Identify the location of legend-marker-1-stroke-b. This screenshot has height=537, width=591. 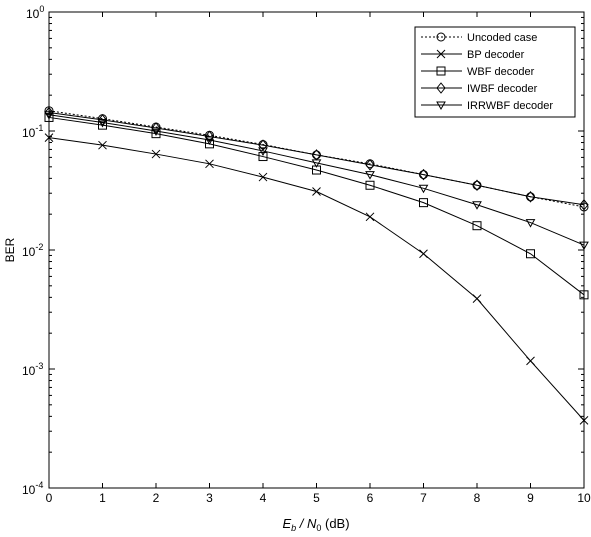
(441, 54).